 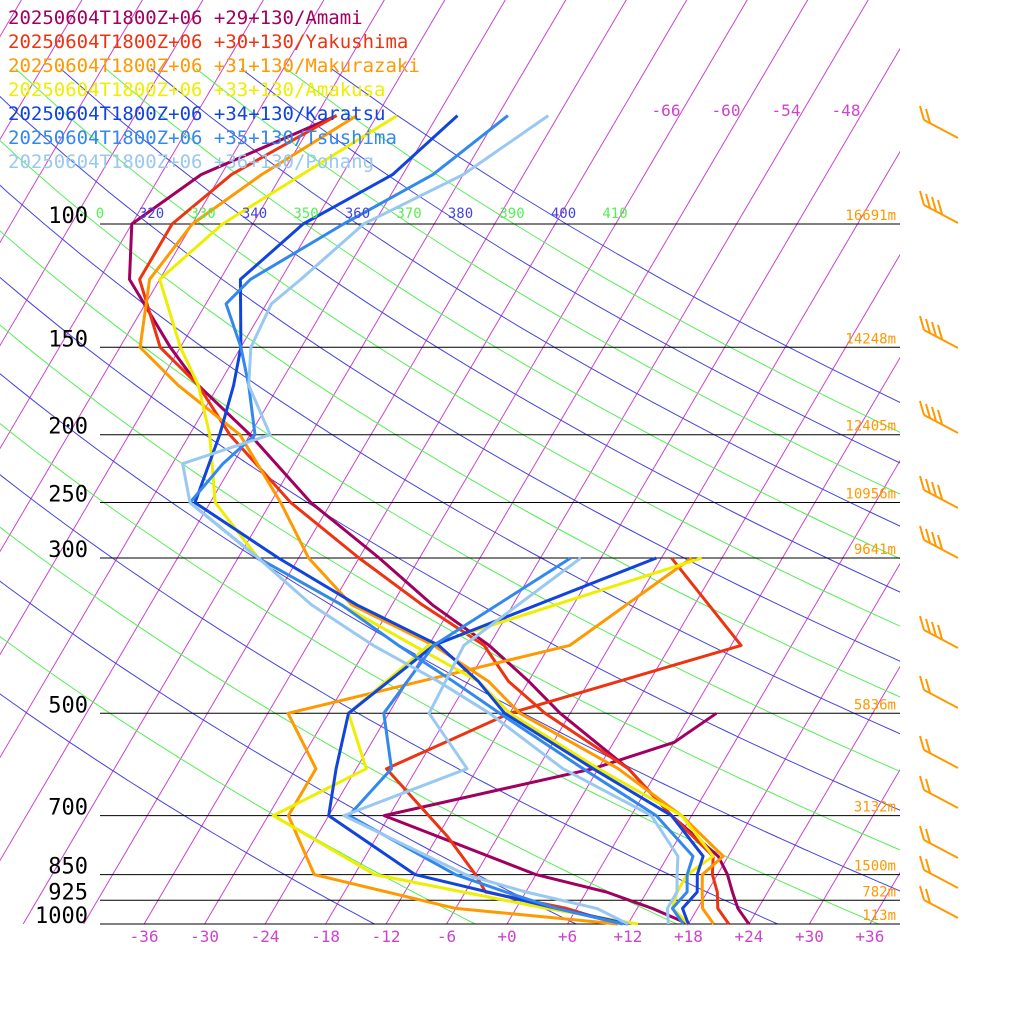 What do you see at coordinates (202, 138) in the screenshot?
I see `legend-entry: 20250604T1800Z+06 +35+130/Tsushima` at bounding box center [202, 138].